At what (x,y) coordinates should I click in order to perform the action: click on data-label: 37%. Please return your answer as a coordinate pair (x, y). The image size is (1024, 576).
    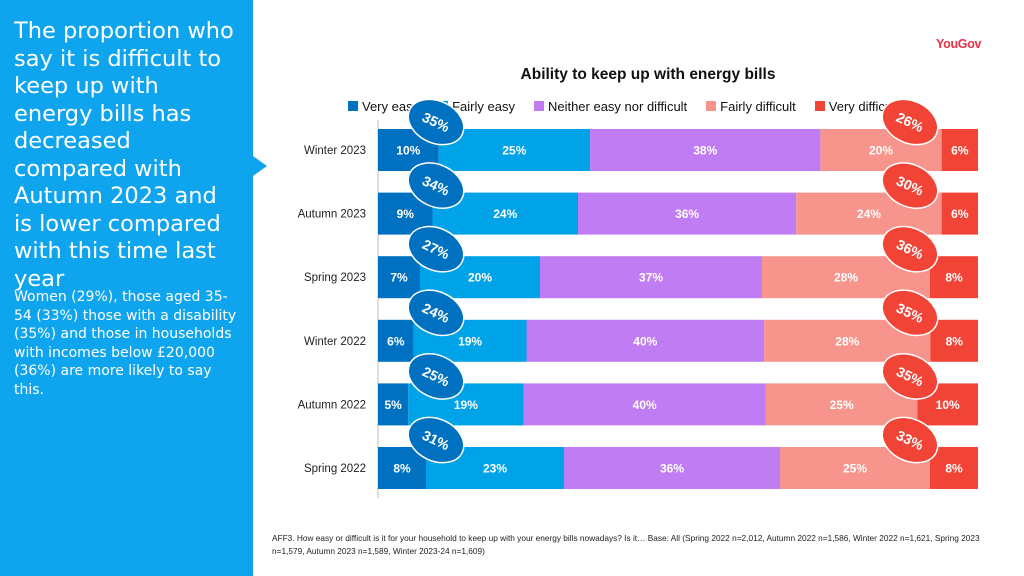
    Looking at the image, I should click on (651, 278).